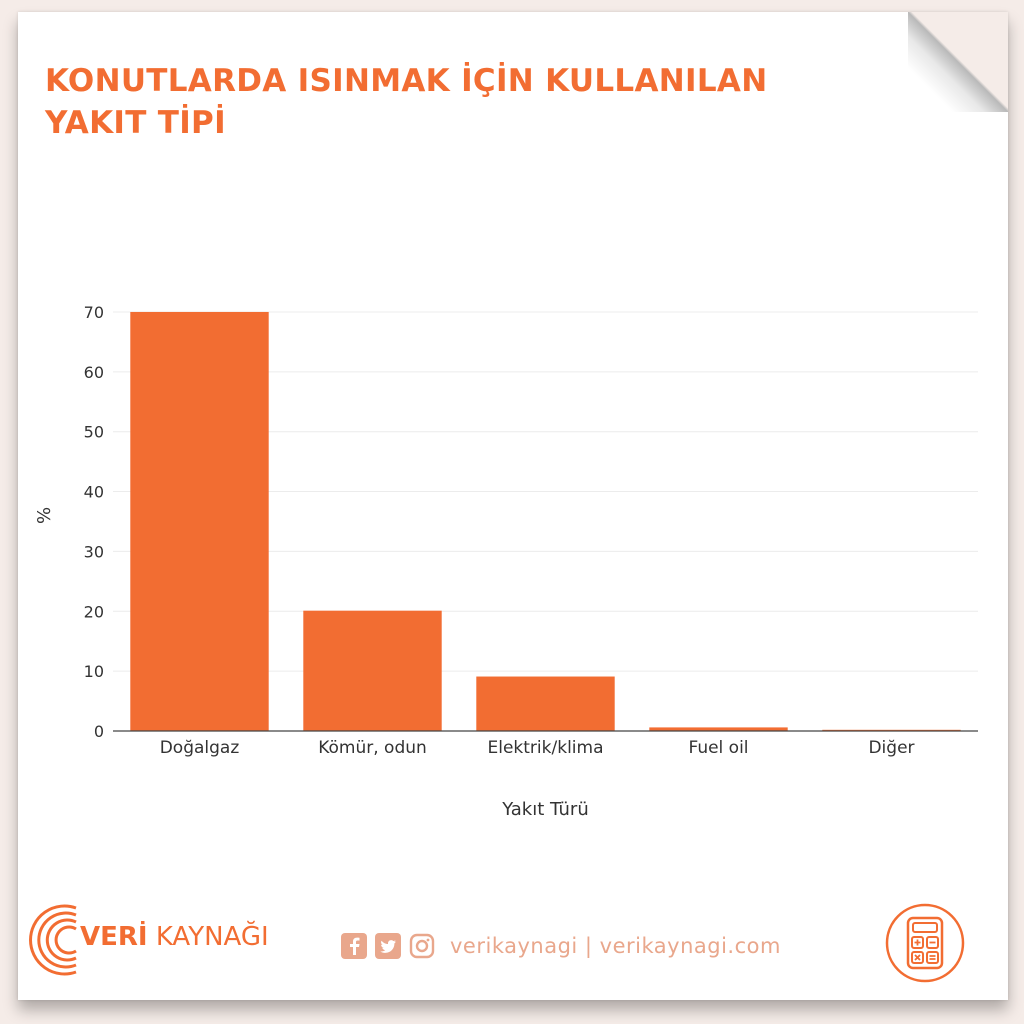 Image resolution: width=1024 pixels, height=1024 pixels. What do you see at coordinates (94, 492) in the screenshot?
I see `y-tick-label: 40` at bounding box center [94, 492].